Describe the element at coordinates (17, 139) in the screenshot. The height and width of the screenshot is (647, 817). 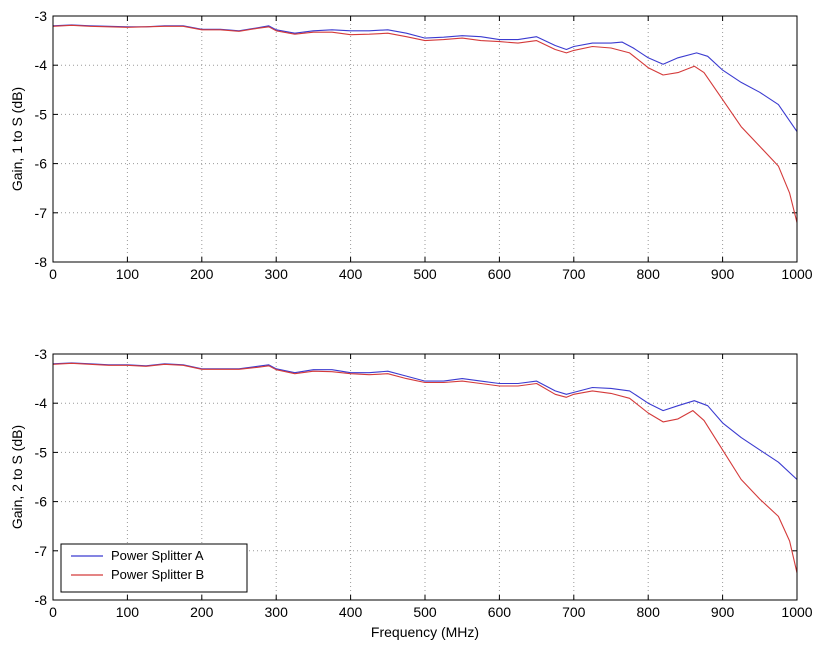
I see `y-axis-label: Gain, 1 to S (dB)` at that location.